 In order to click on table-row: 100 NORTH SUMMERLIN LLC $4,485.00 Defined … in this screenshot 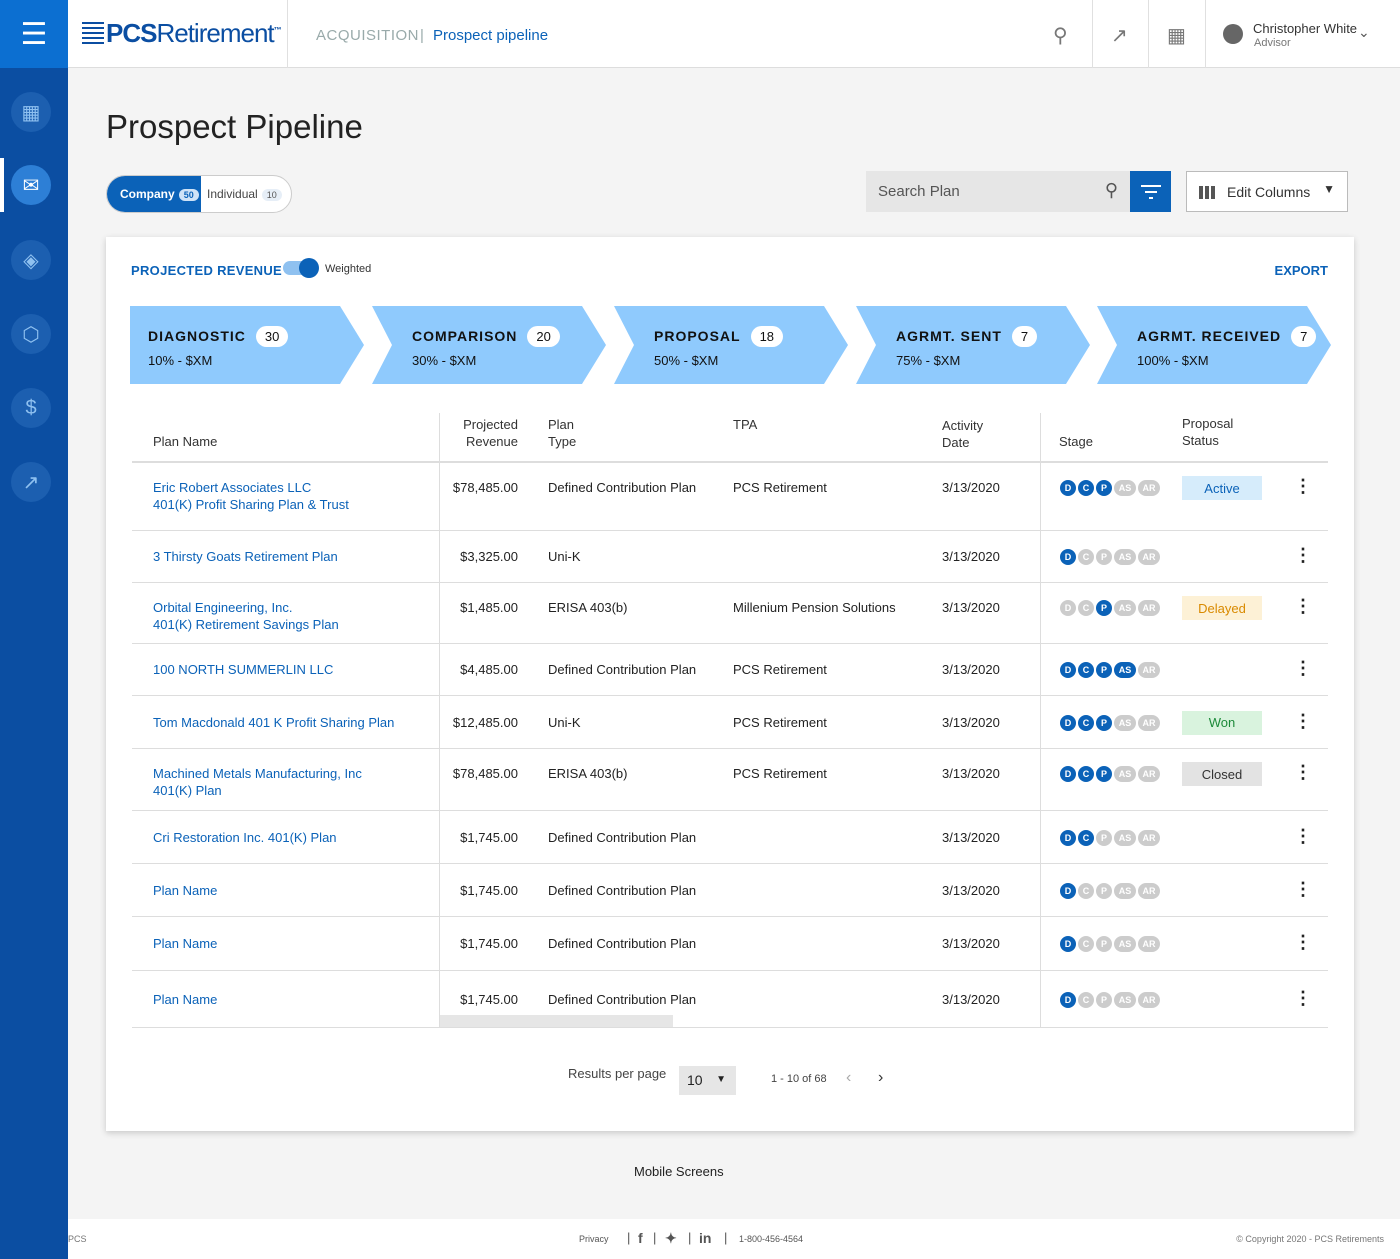, I will do `click(730, 670)`.